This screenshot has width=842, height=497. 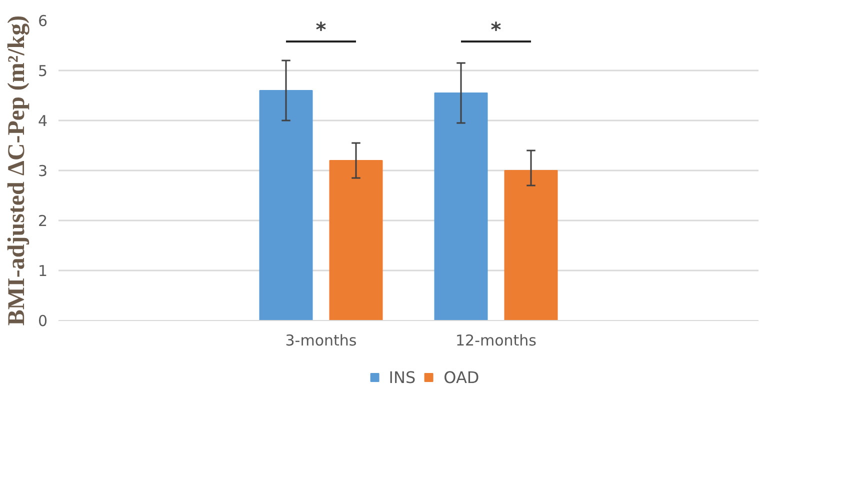 What do you see at coordinates (17, 170) in the screenshot?
I see `y-axis-title: BMI-adjusted ΔC-Pep (m²/kg)` at bounding box center [17, 170].